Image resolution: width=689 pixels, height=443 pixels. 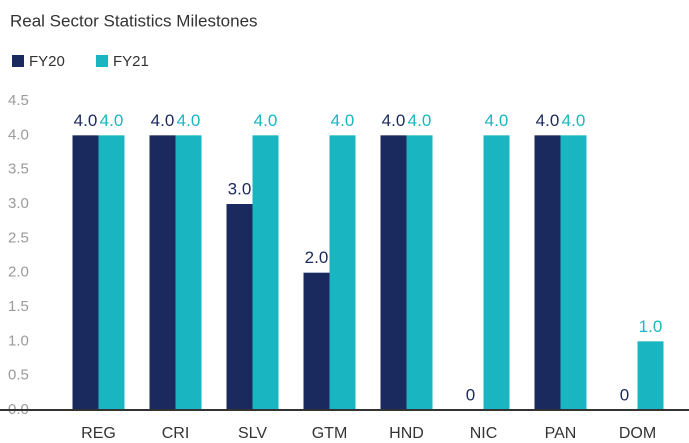 What do you see at coordinates (561, 433) in the screenshot?
I see `x-tick-label: PAN` at bounding box center [561, 433].